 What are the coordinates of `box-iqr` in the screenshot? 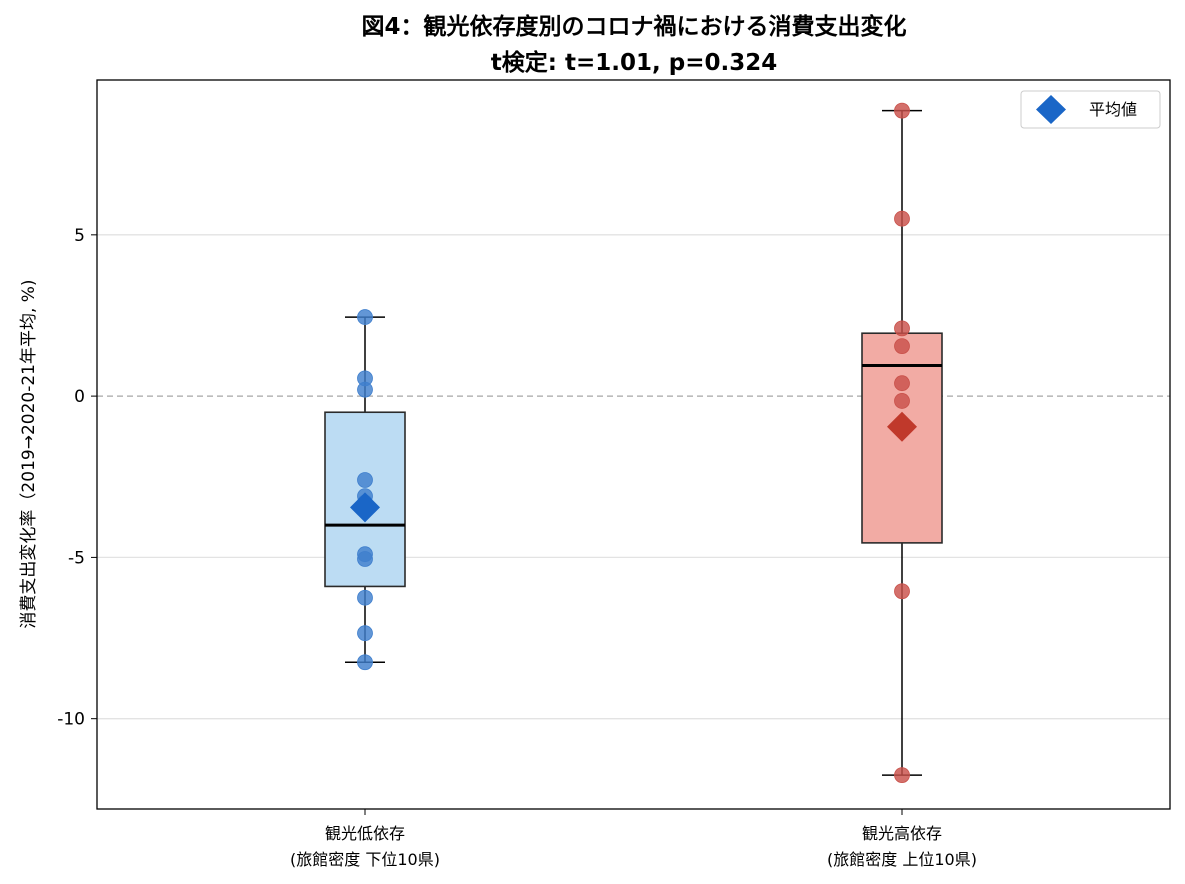 It's located at (902, 438).